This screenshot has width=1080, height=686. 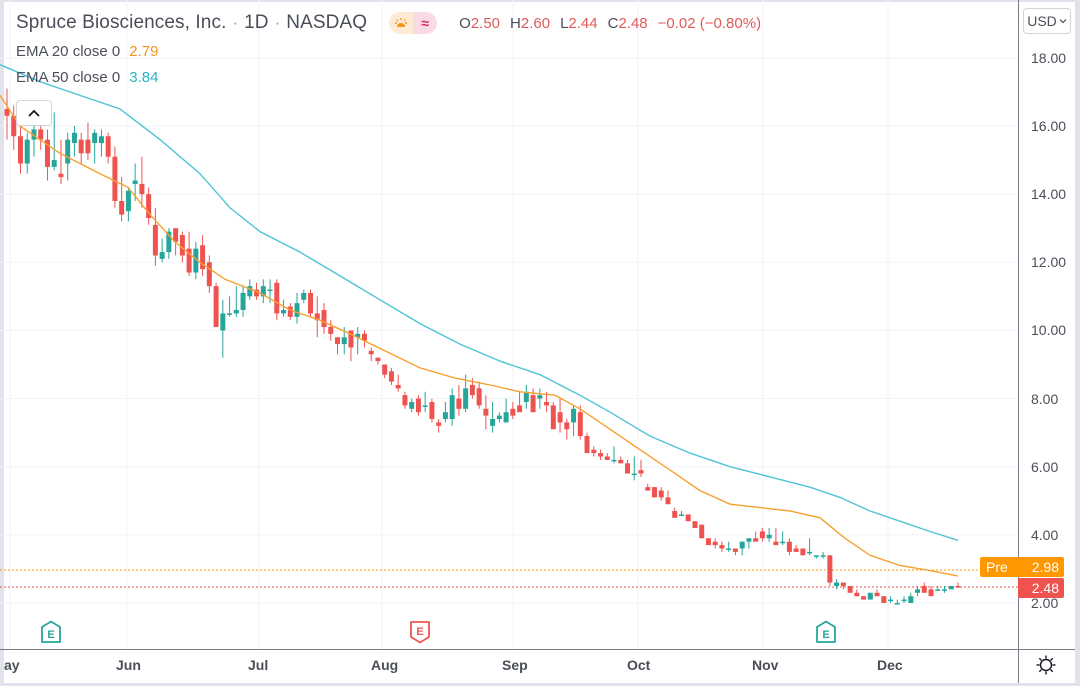 I want to click on chevron-down-icon, so click(x=1063, y=21).